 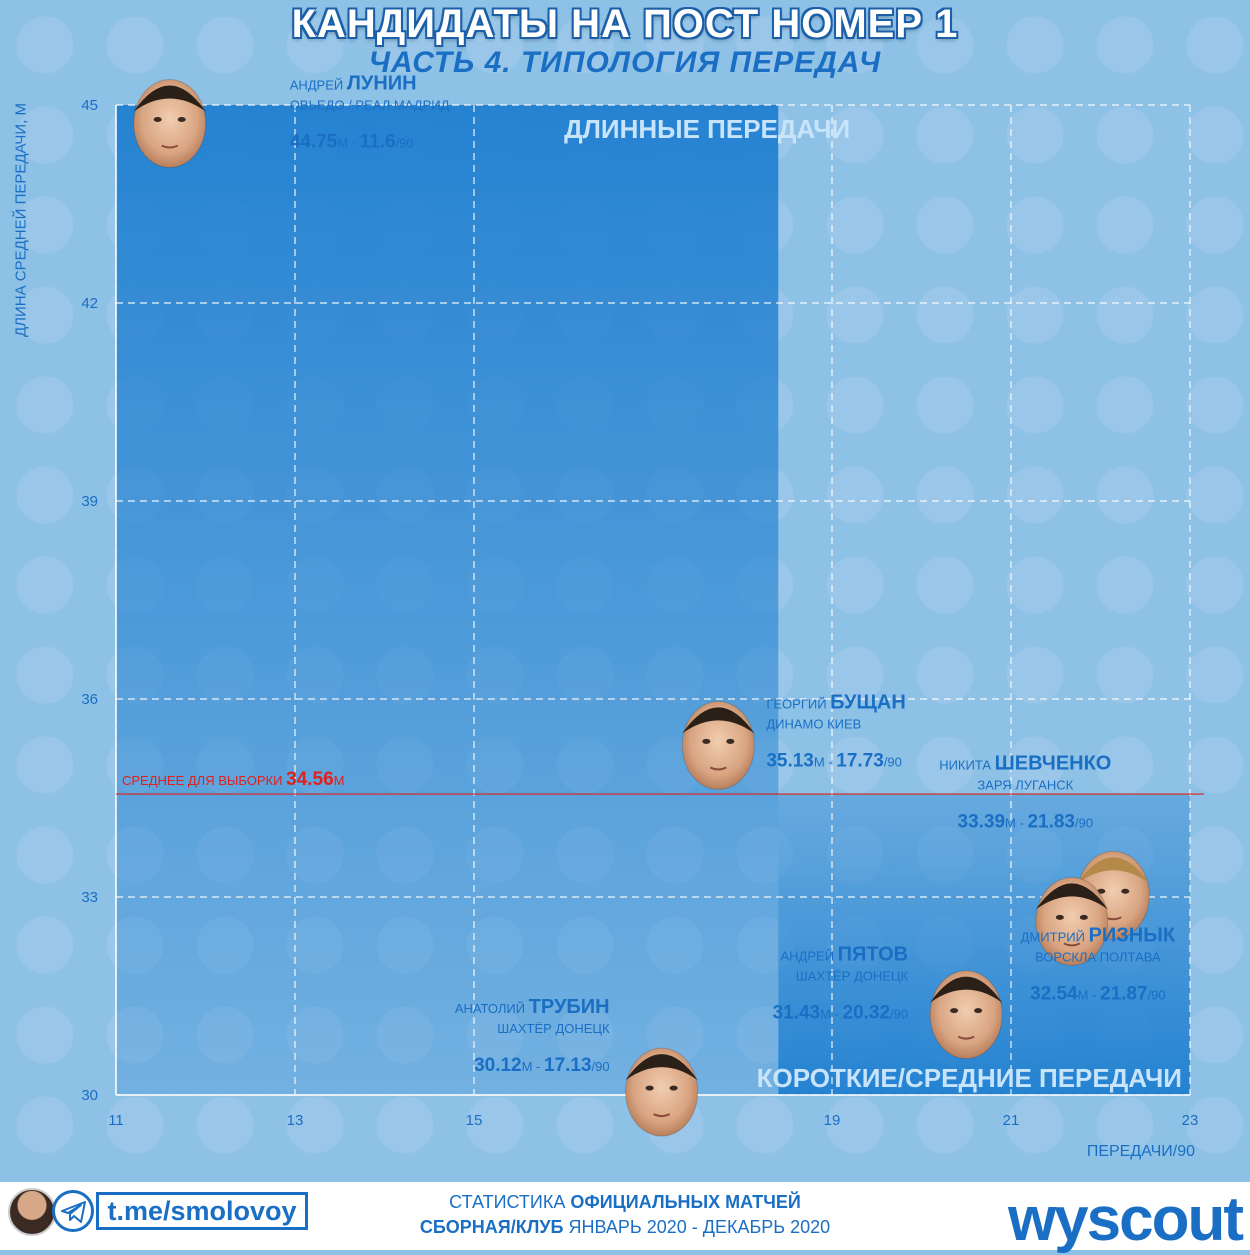 I want to click on zone-label-short: КОРОТКИЕ/СРЕДНИЕ ПЕРЕДАЧИ, so click(x=969, y=1078).